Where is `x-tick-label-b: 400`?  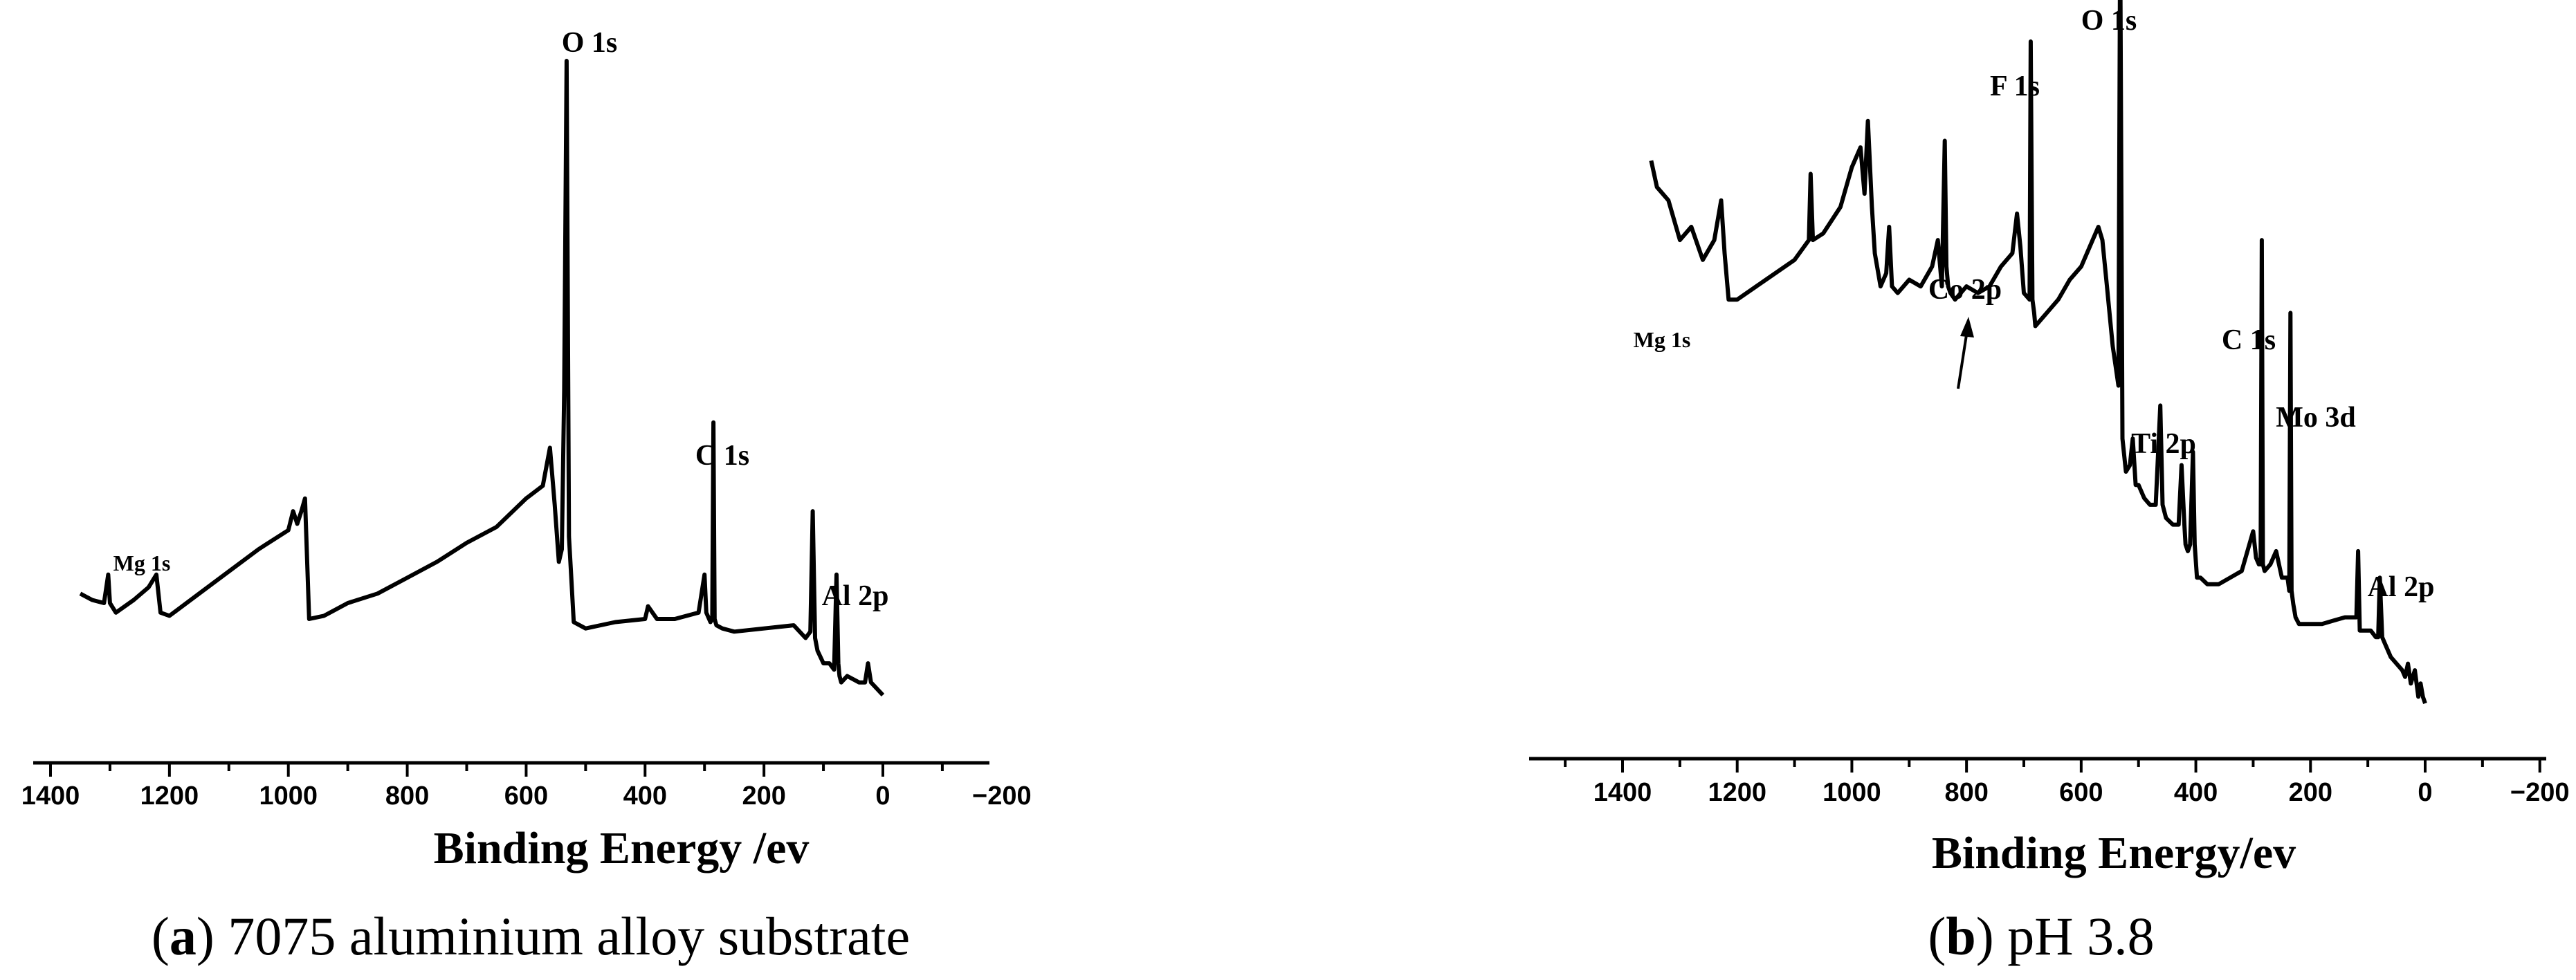 x-tick-label-b: 400 is located at coordinates (2196, 792).